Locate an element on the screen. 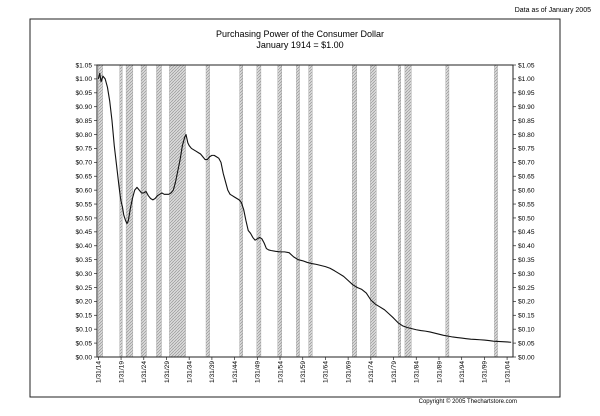 The image size is (600, 416). x-tick-label: 1/31/99 is located at coordinates (485, 372).